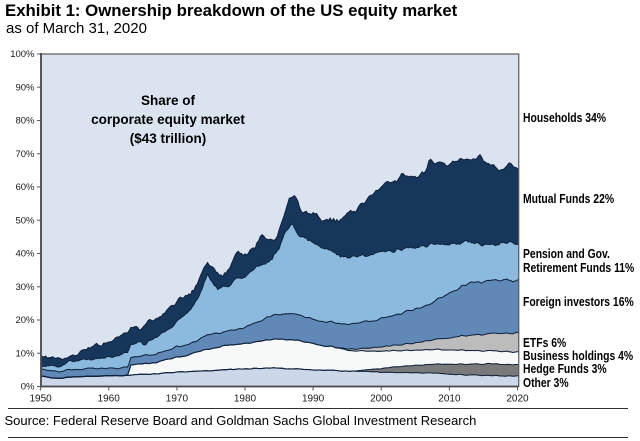 This screenshot has width=640, height=441. I want to click on svg-text: 100%, so click(22, 54).